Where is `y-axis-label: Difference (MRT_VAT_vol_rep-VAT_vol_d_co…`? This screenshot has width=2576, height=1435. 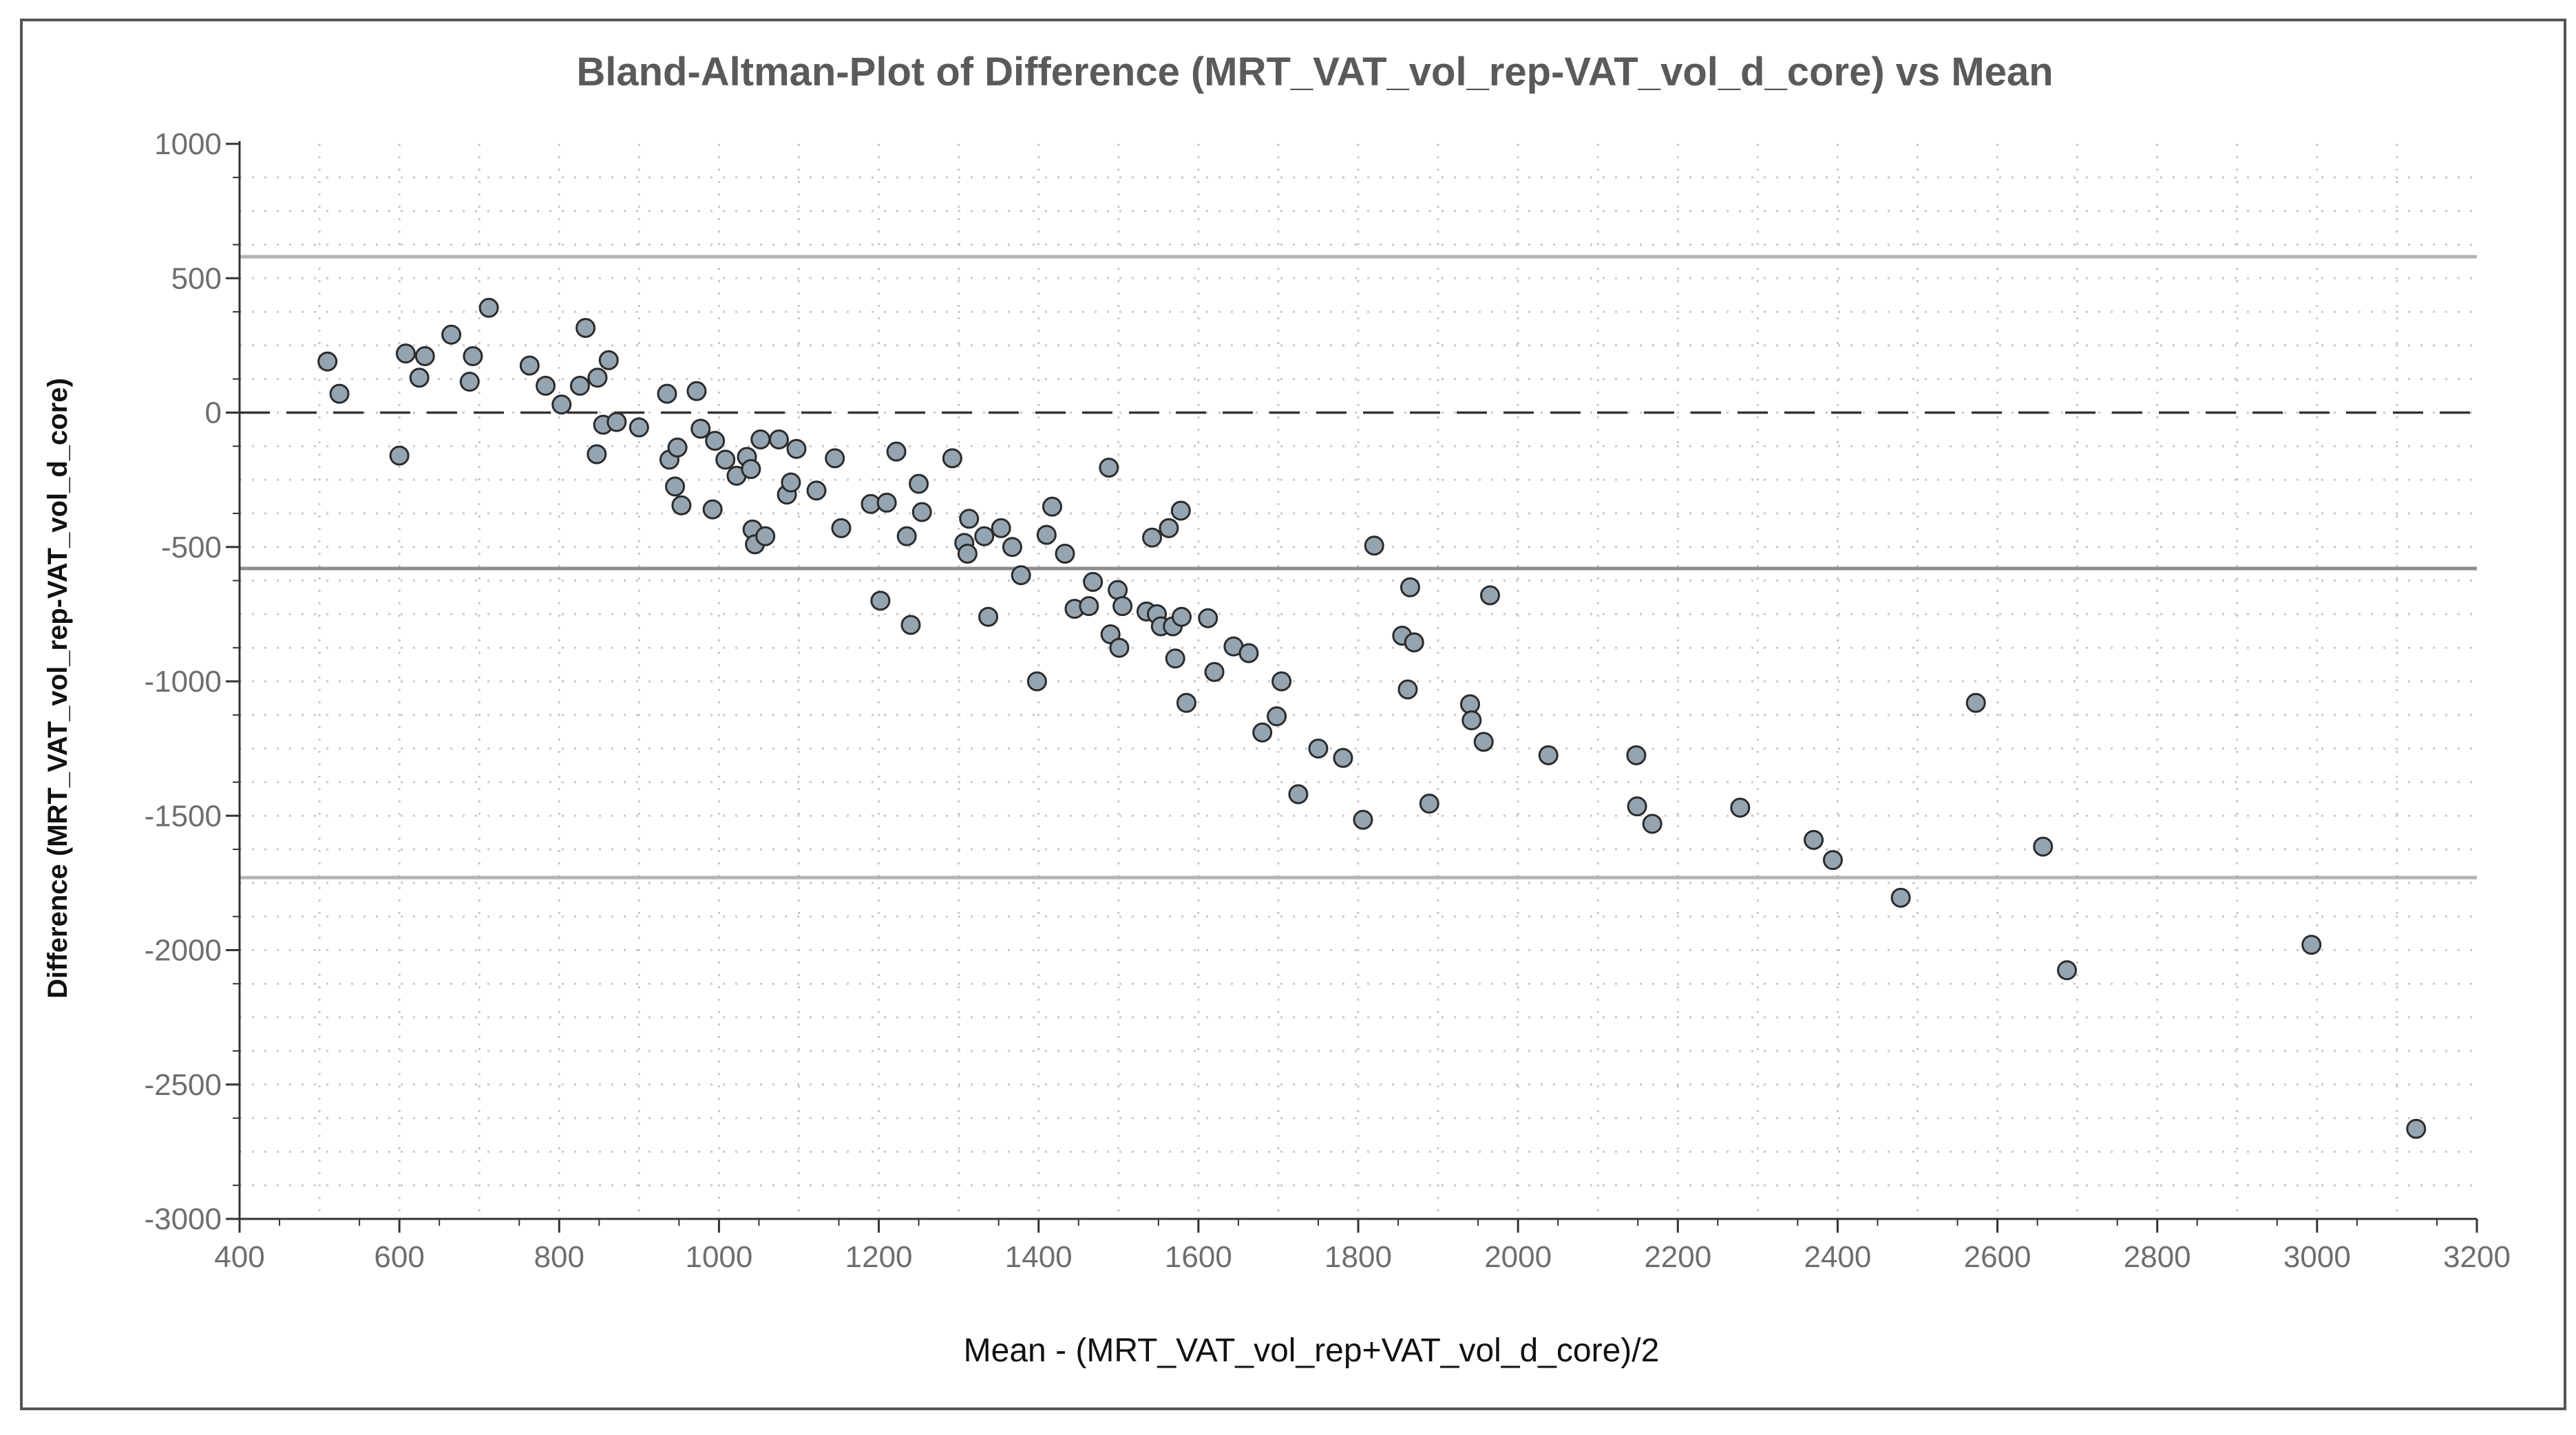
y-axis-label: Difference (MRT_VAT_vol_rep-VAT_vol_d_co… is located at coordinates (58, 689).